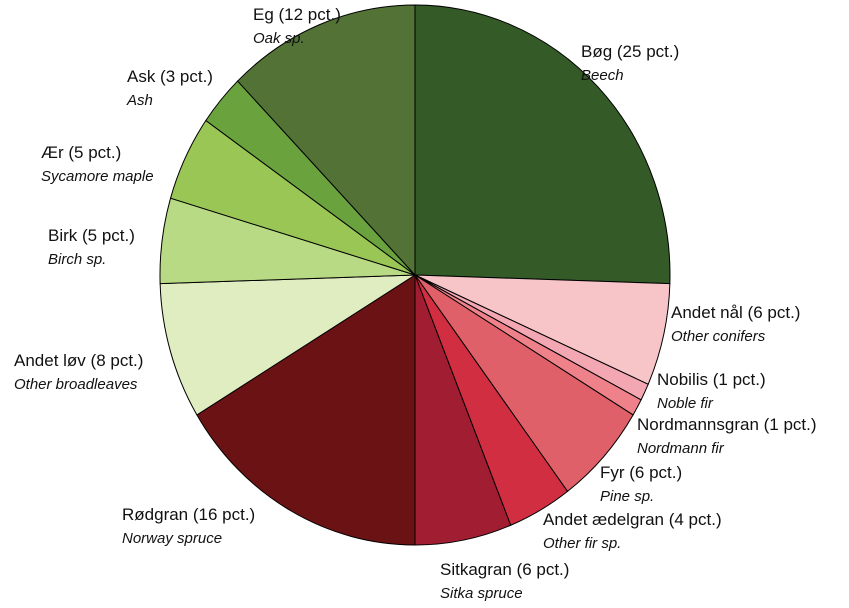 The width and height of the screenshot is (849, 608). What do you see at coordinates (77, 259) in the screenshot?
I see `slice-sublabel: Birch sp.` at bounding box center [77, 259].